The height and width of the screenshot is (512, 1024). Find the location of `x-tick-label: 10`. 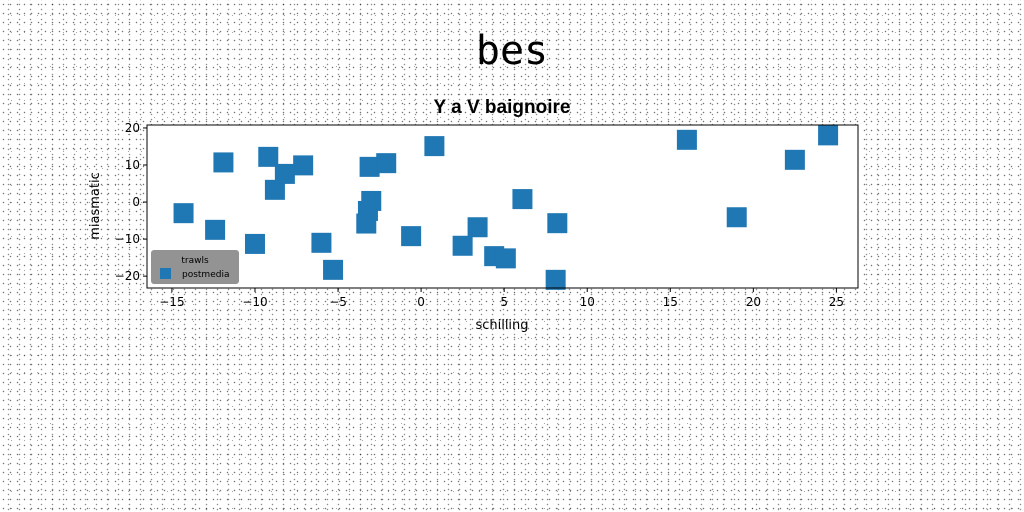

x-tick-label: 10 is located at coordinates (587, 302).